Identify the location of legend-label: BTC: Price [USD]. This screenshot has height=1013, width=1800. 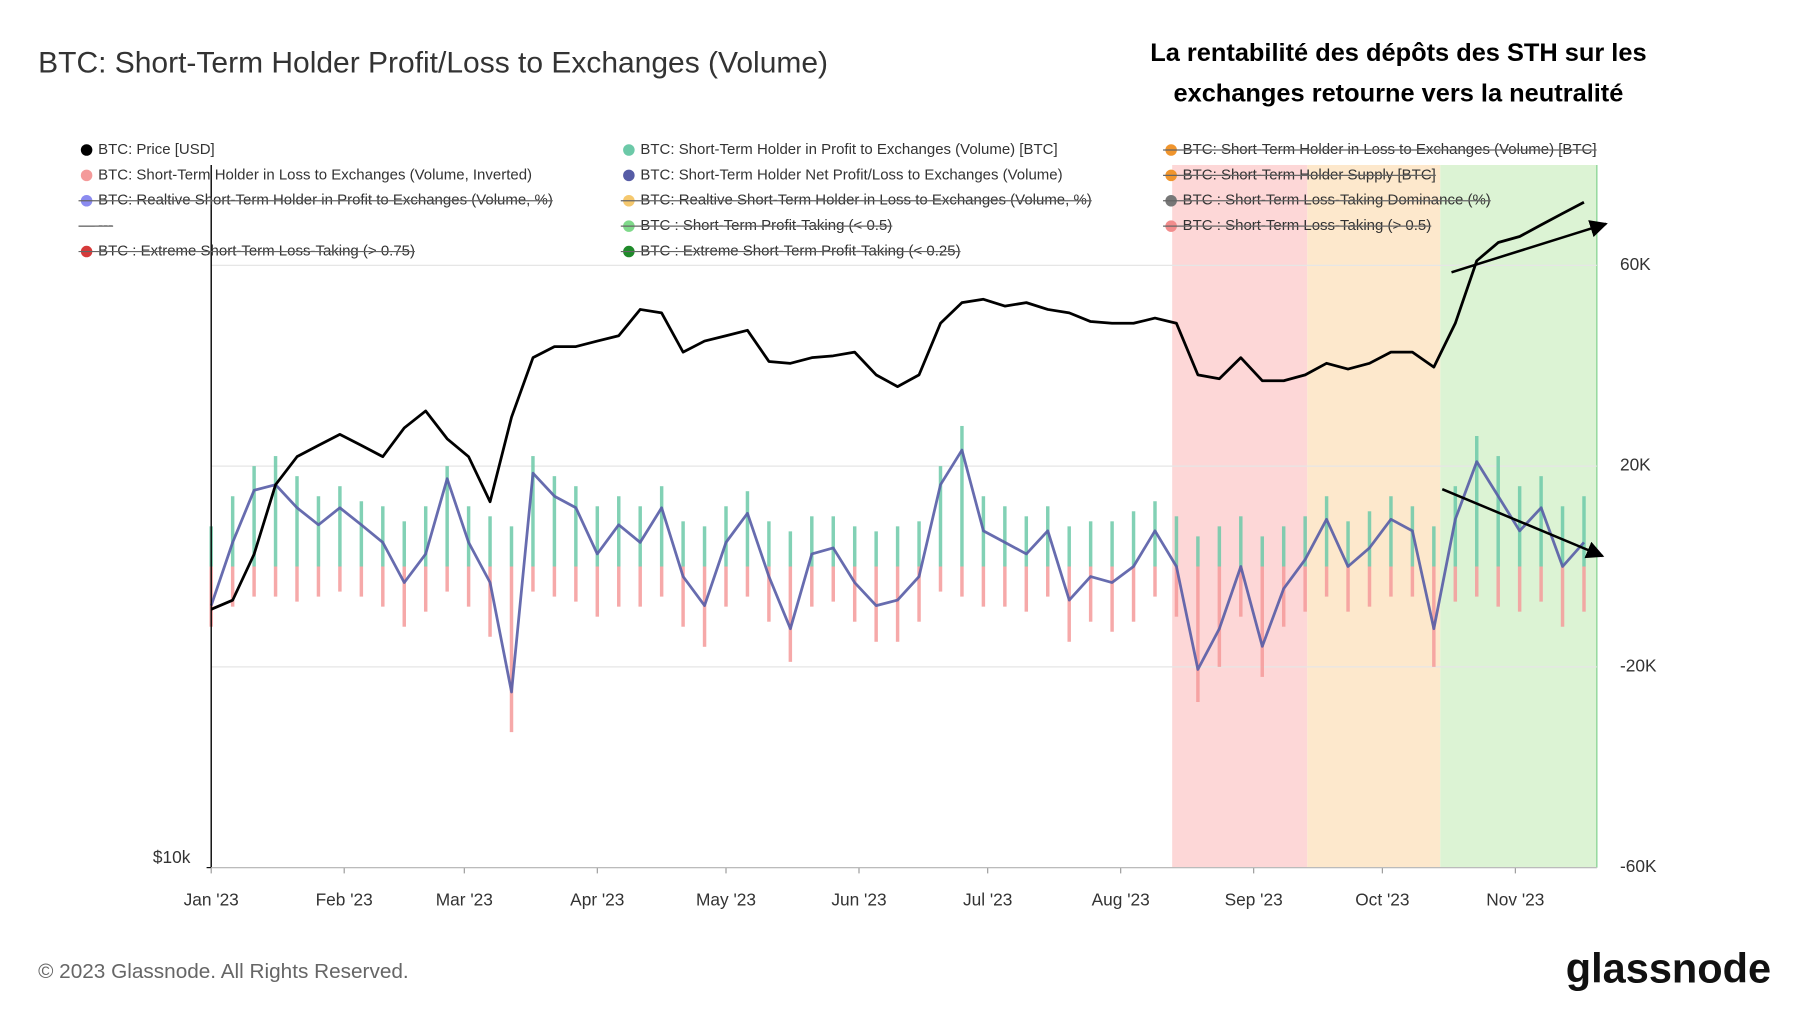
(156, 149).